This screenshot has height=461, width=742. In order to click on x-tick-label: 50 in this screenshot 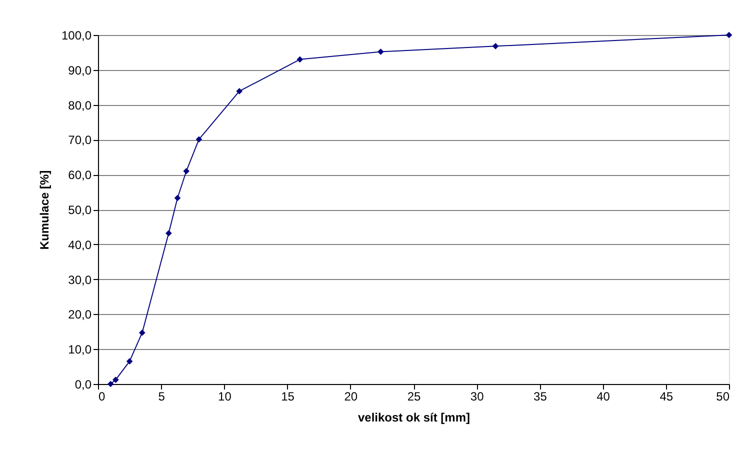, I will do `click(723, 397)`.